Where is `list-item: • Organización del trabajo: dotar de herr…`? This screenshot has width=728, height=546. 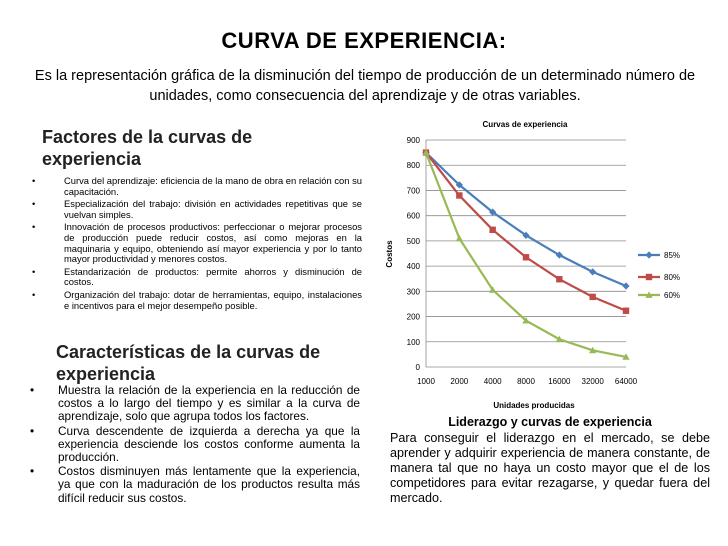 list-item: • Organización del trabajo: dotar de herr… is located at coordinates (197, 299).